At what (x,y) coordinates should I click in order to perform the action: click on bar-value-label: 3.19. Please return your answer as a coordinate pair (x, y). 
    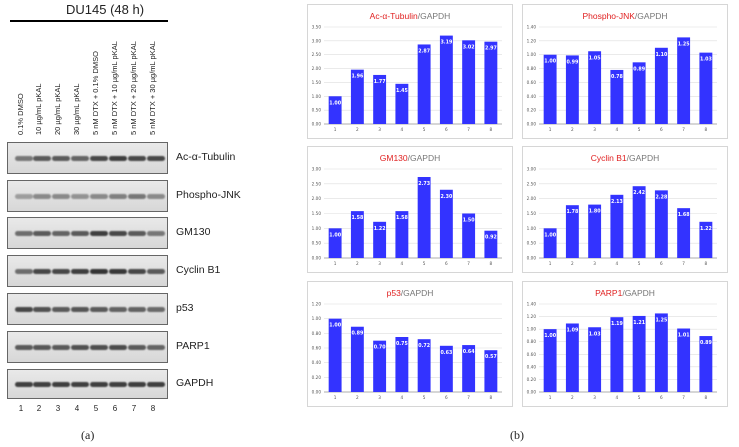
    Looking at the image, I should click on (446, 43).